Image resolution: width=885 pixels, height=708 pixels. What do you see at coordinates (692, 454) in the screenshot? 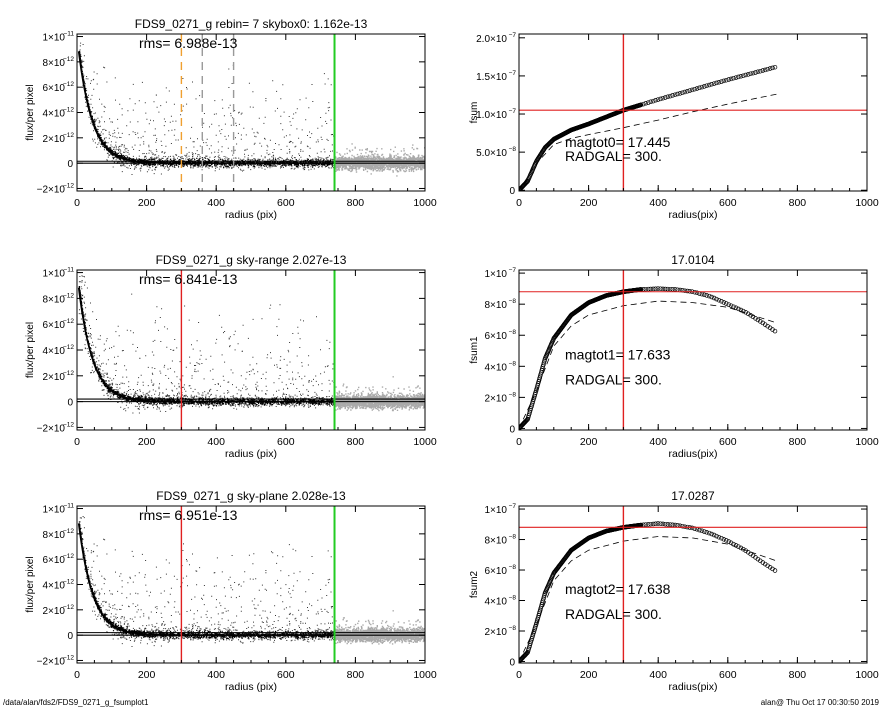
I see `x-axis-label: radius(pix)` at bounding box center [692, 454].